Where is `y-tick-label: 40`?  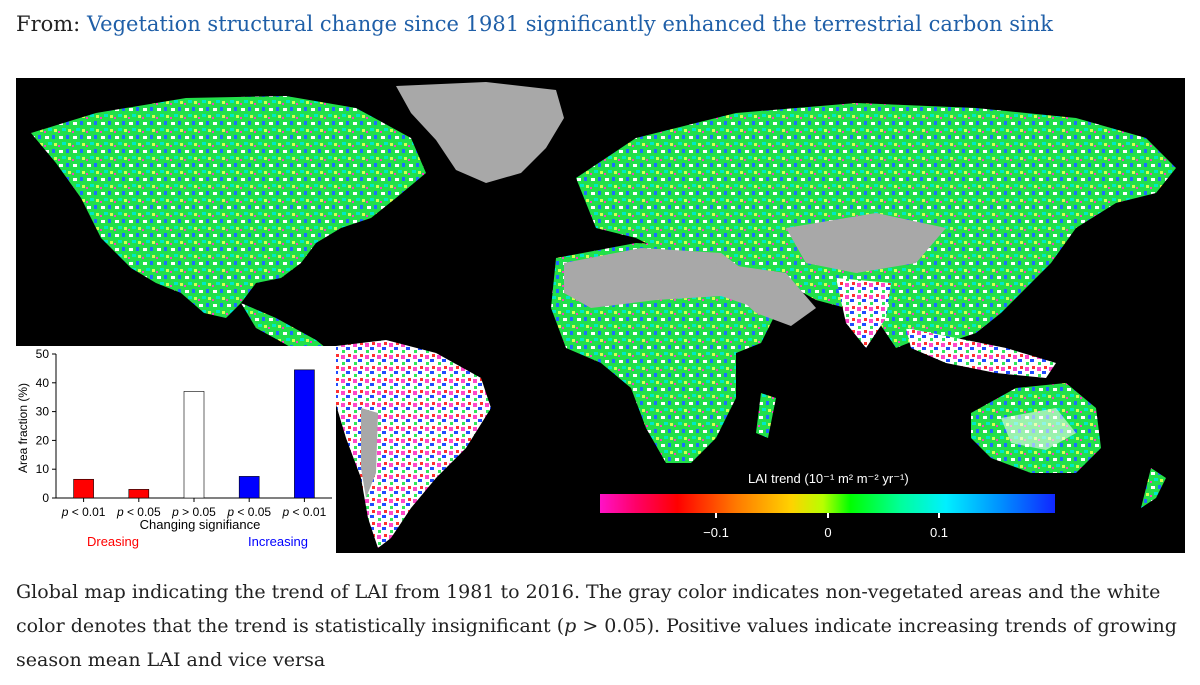
y-tick-label: 40 is located at coordinates (43, 383).